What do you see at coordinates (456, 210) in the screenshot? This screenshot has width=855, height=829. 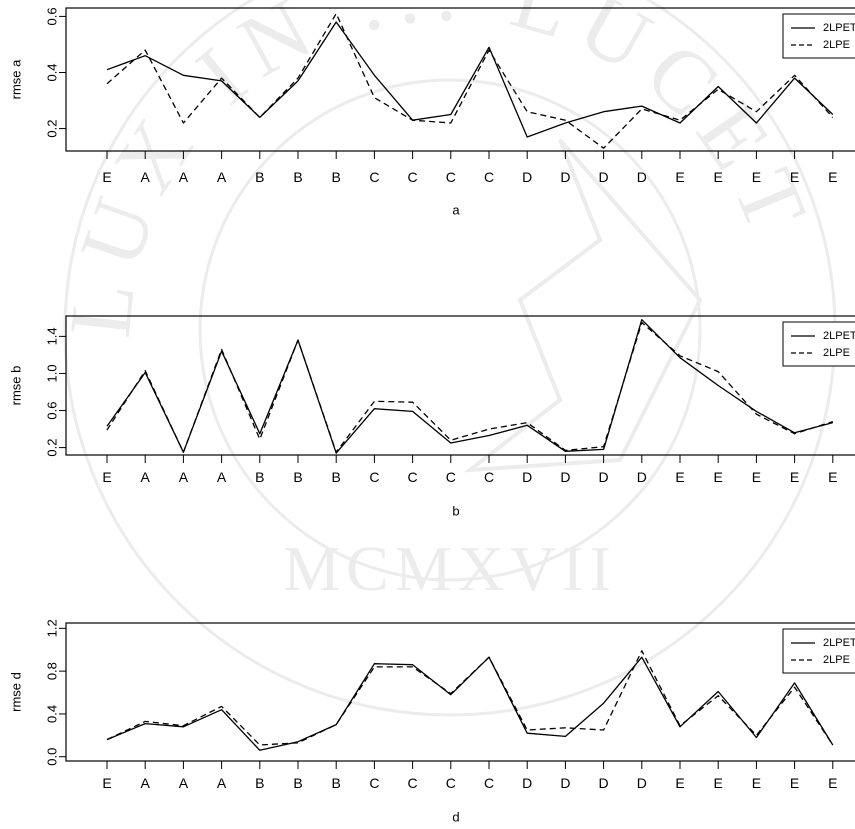 I see `x-axis-label: a` at bounding box center [456, 210].